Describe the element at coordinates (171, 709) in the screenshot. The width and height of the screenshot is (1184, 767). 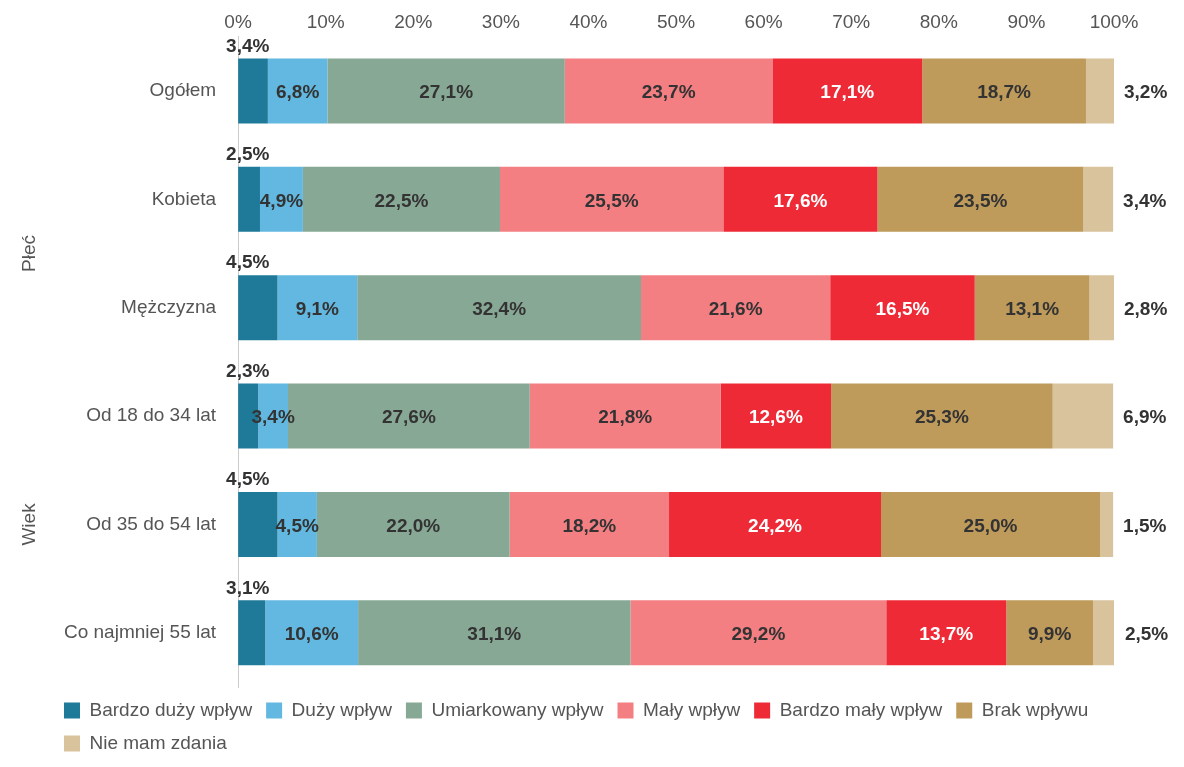
I see `legend-label: Bardzo duży wpływ` at that location.